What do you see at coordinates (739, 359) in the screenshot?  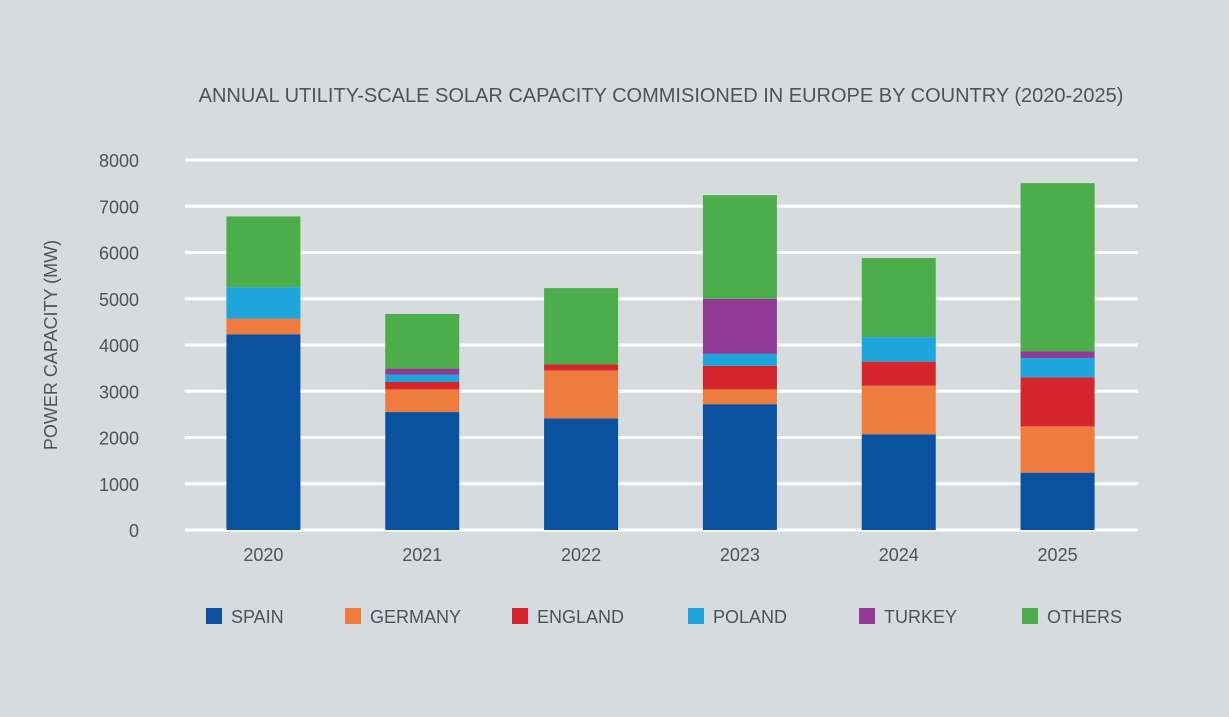 I see `bar-segment-poland-2023` at bounding box center [739, 359].